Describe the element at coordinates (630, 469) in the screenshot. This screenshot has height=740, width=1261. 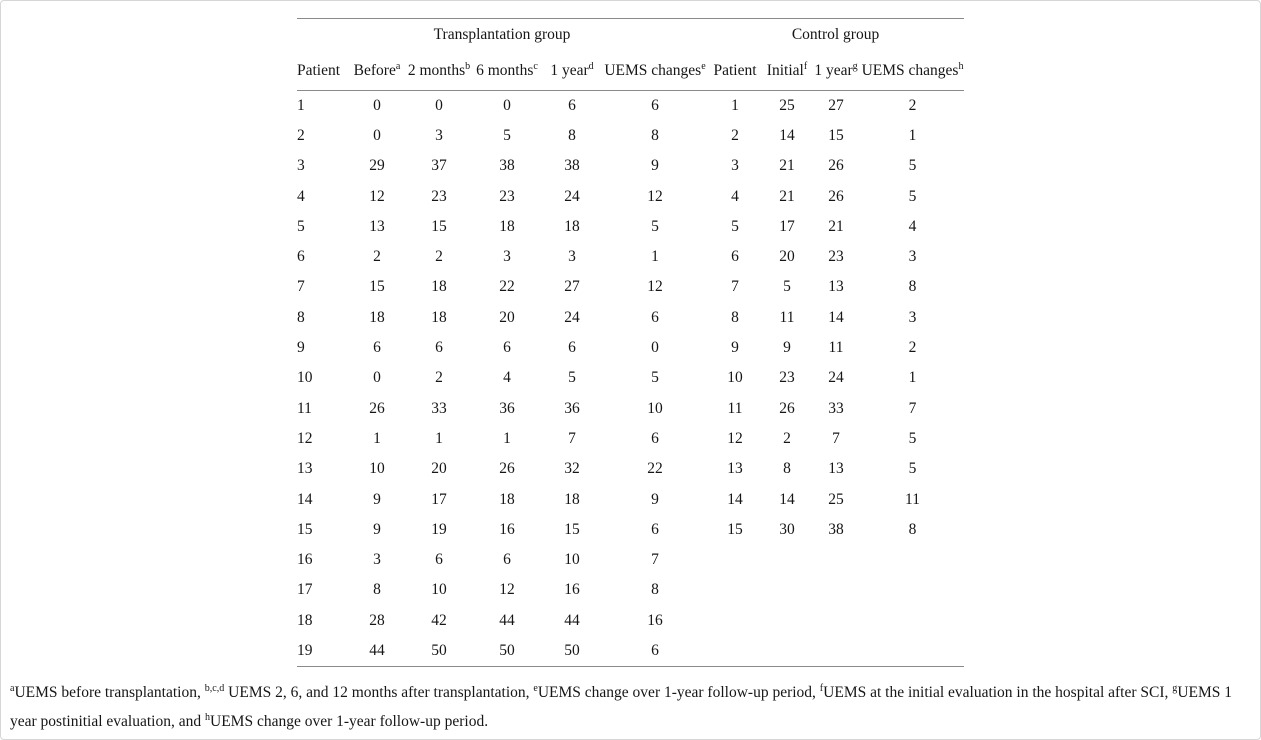
I see `table-row: 13 10 20 26 32 22 13 8 13 5` at that location.